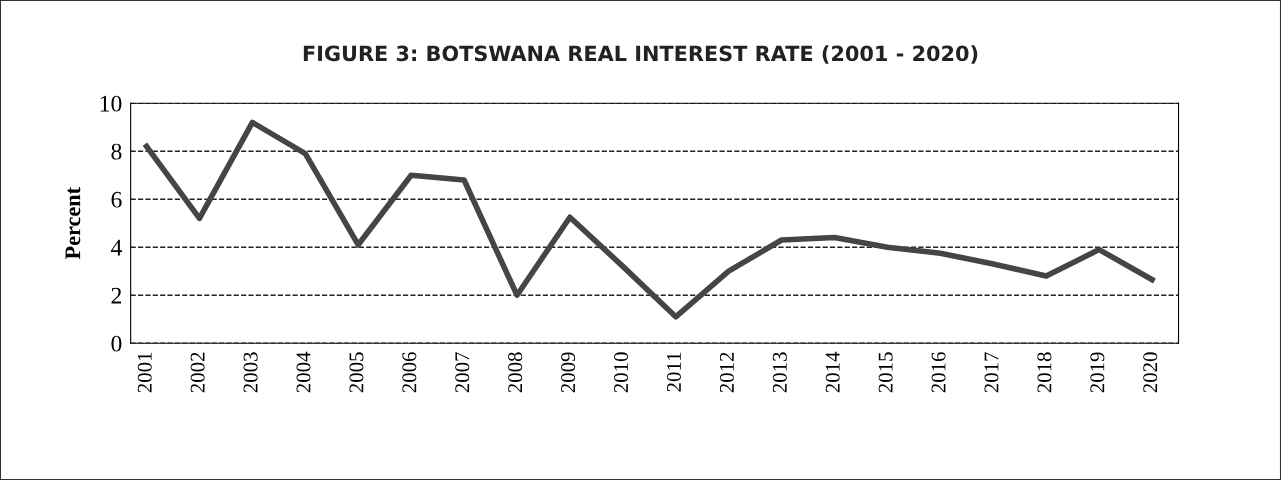  What do you see at coordinates (197, 372) in the screenshot?
I see `x-tick-label: 2002` at bounding box center [197, 372].